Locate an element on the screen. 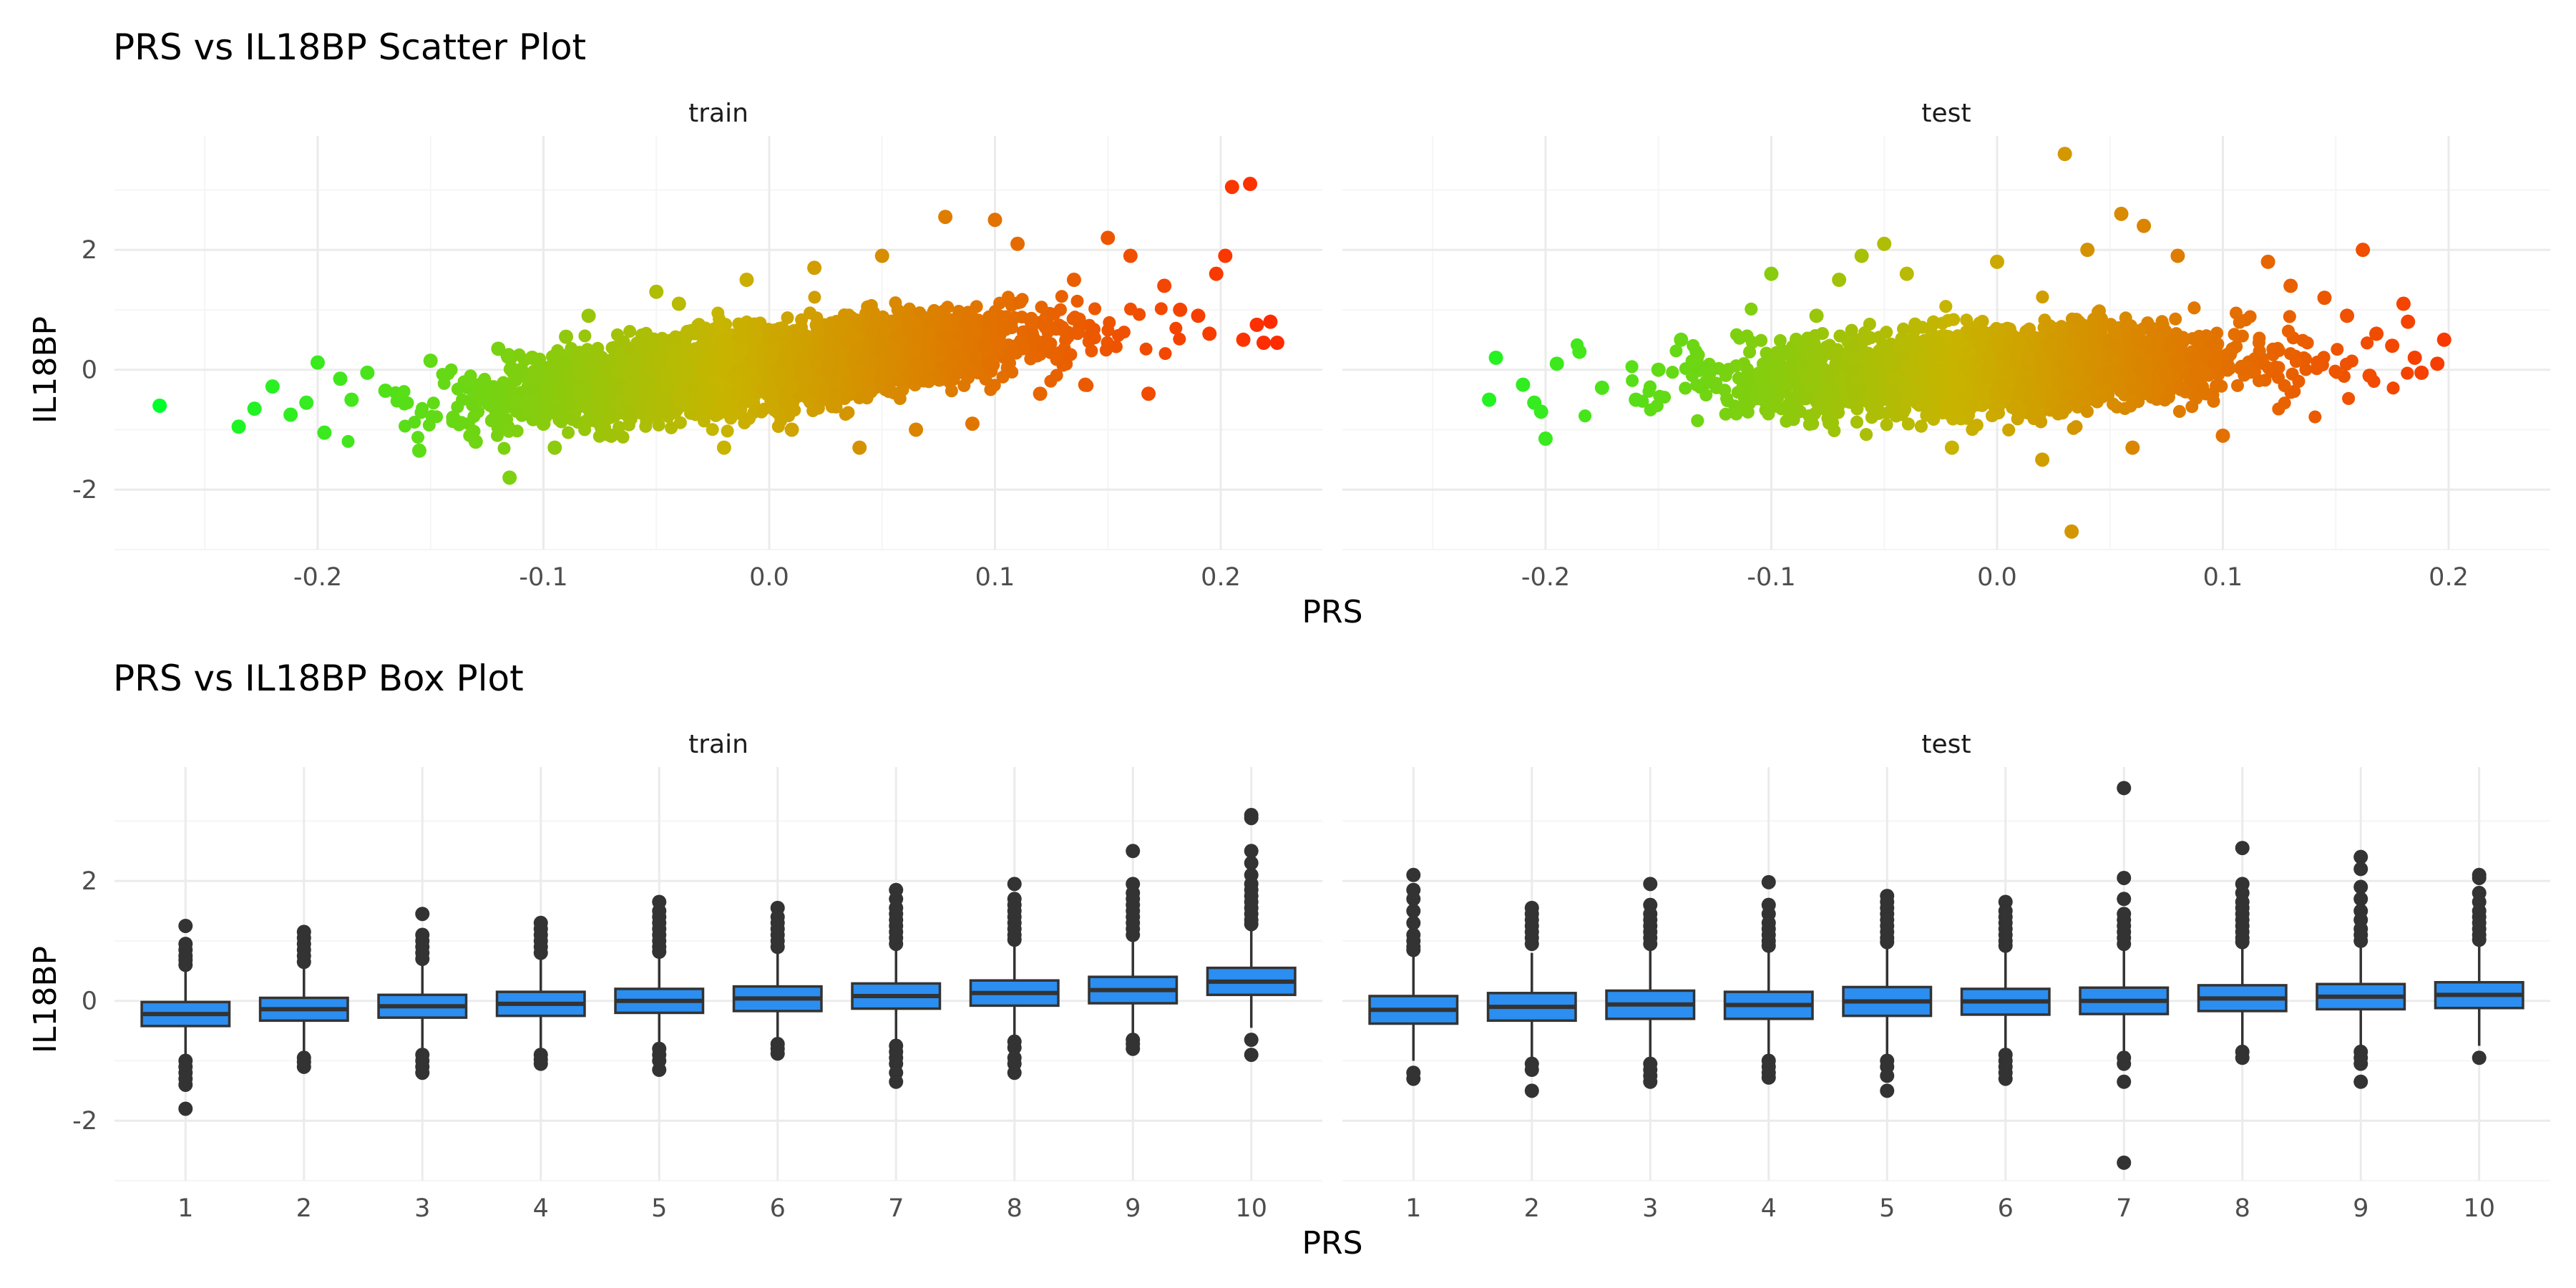 The height and width of the screenshot is (1288, 2576). scatter-facet-label-test: test is located at coordinates (1946, 113).